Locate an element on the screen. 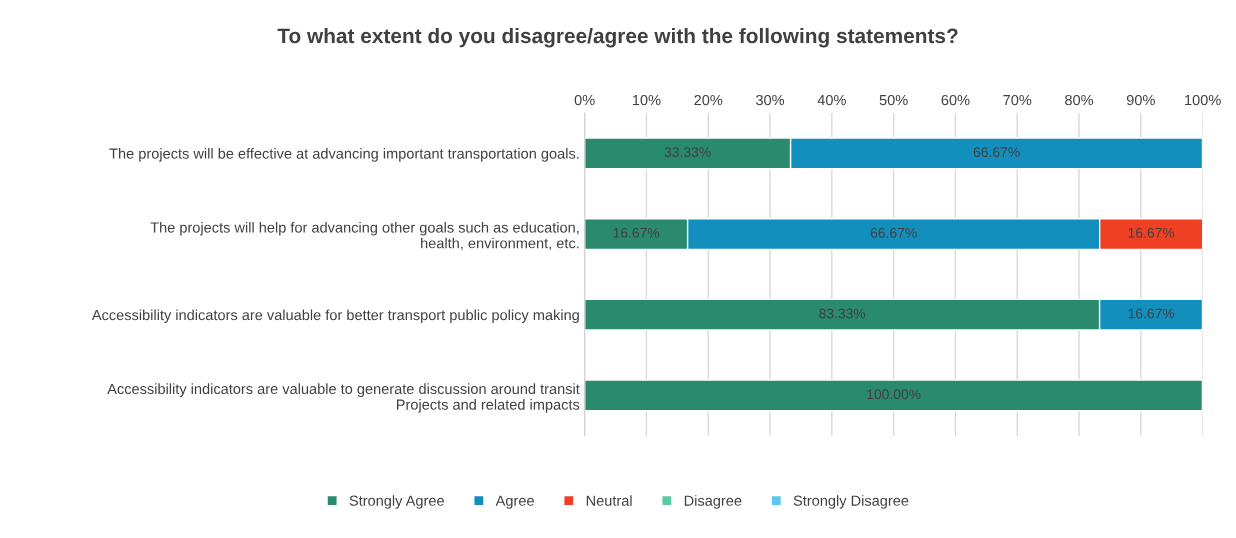 The image size is (1236, 538). x-tick-label: 60% is located at coordinates (955, 100).